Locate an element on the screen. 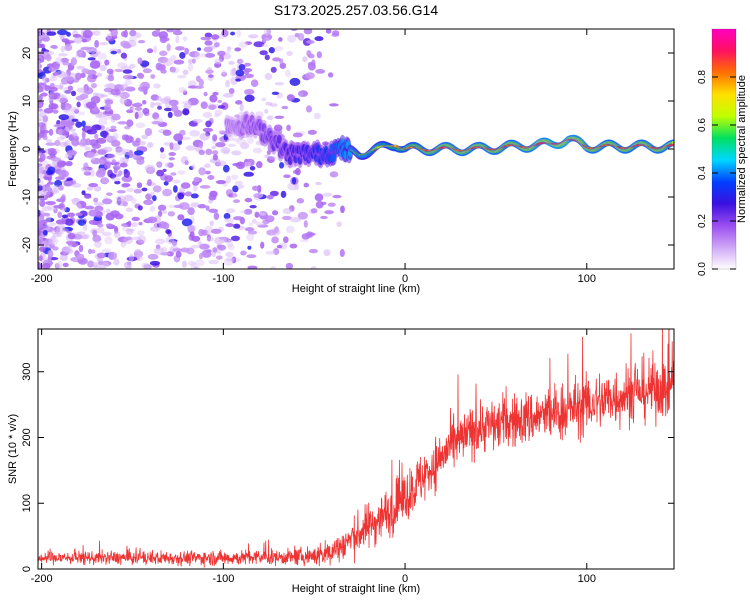 The width and height of the screenshot is (750, 600). colorbar-ticks: 0.0 0.2 0.4 0.6 0.8 is located at coordinates (717, 152).